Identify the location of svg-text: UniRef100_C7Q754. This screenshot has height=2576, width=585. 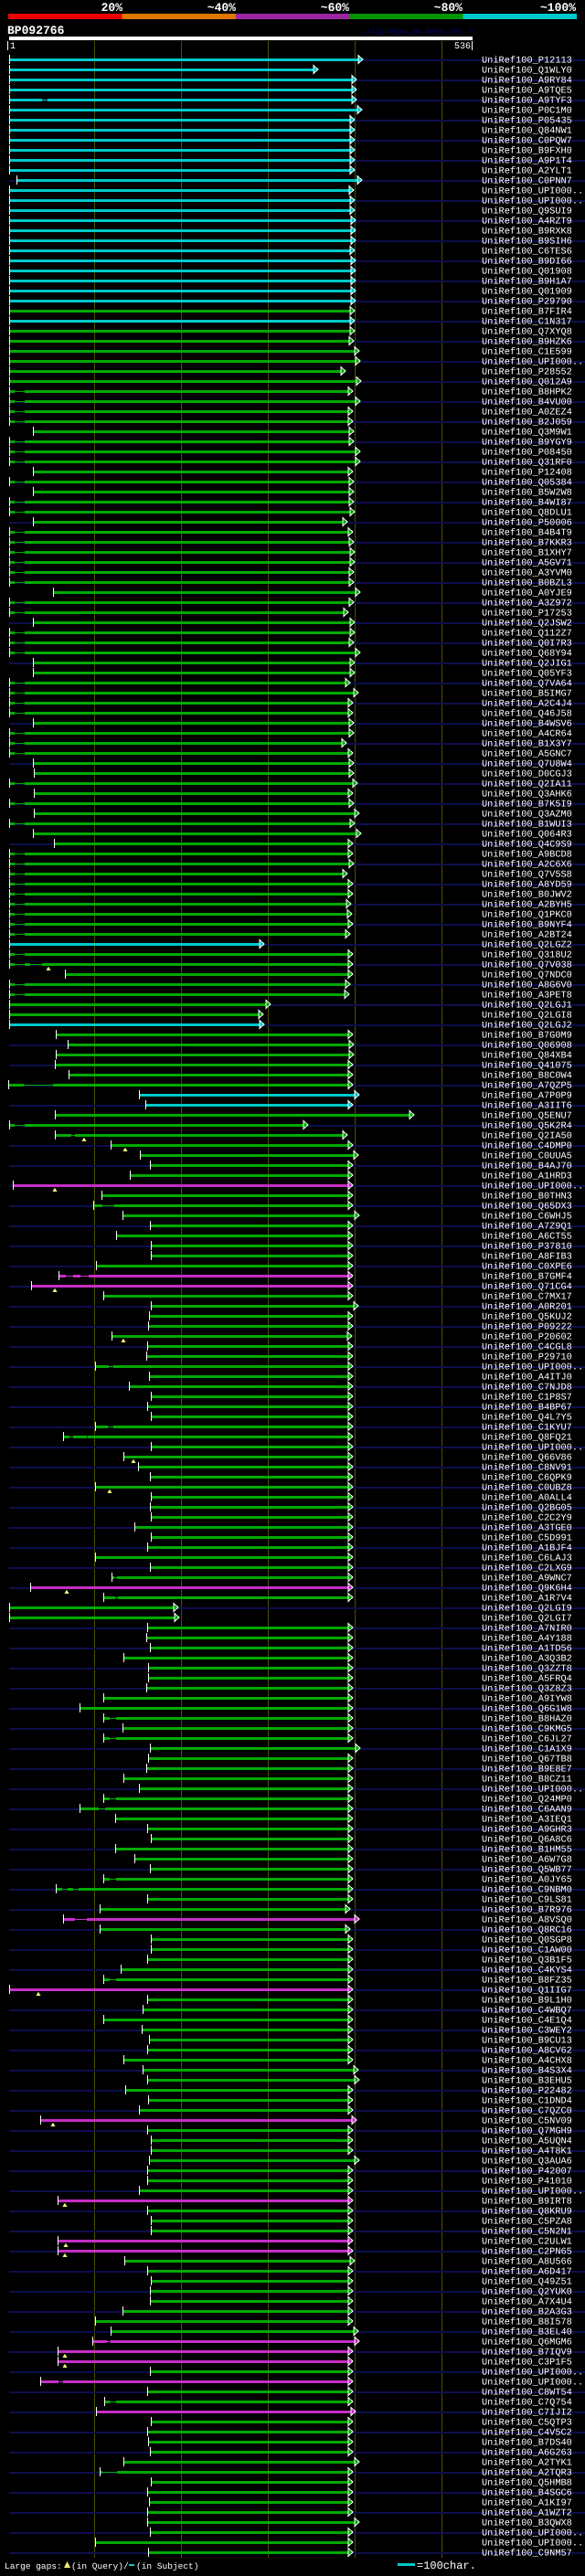
(527, 2403).